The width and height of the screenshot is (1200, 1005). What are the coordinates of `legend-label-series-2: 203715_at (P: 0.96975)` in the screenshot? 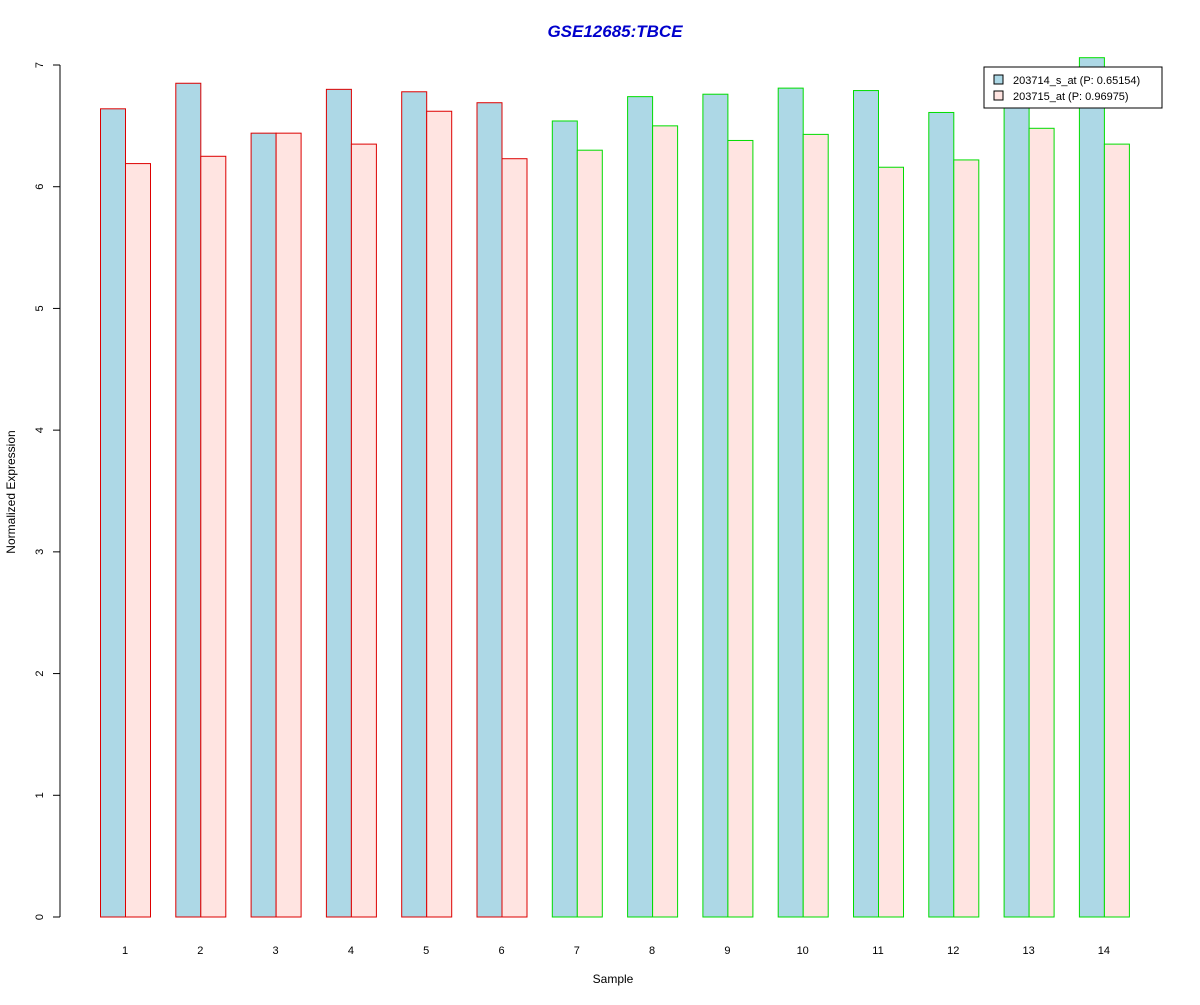 It's located at (1071, 97).